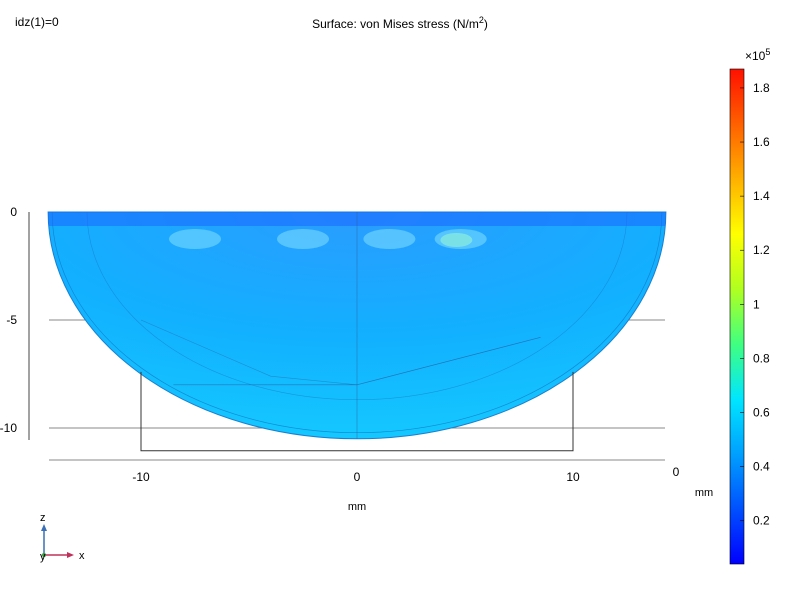 The image size is (800, 600). What do you see at coordinates (737, 316) in the screenshot?
I see `colorbar-bar` at bounding box center [737, 316].